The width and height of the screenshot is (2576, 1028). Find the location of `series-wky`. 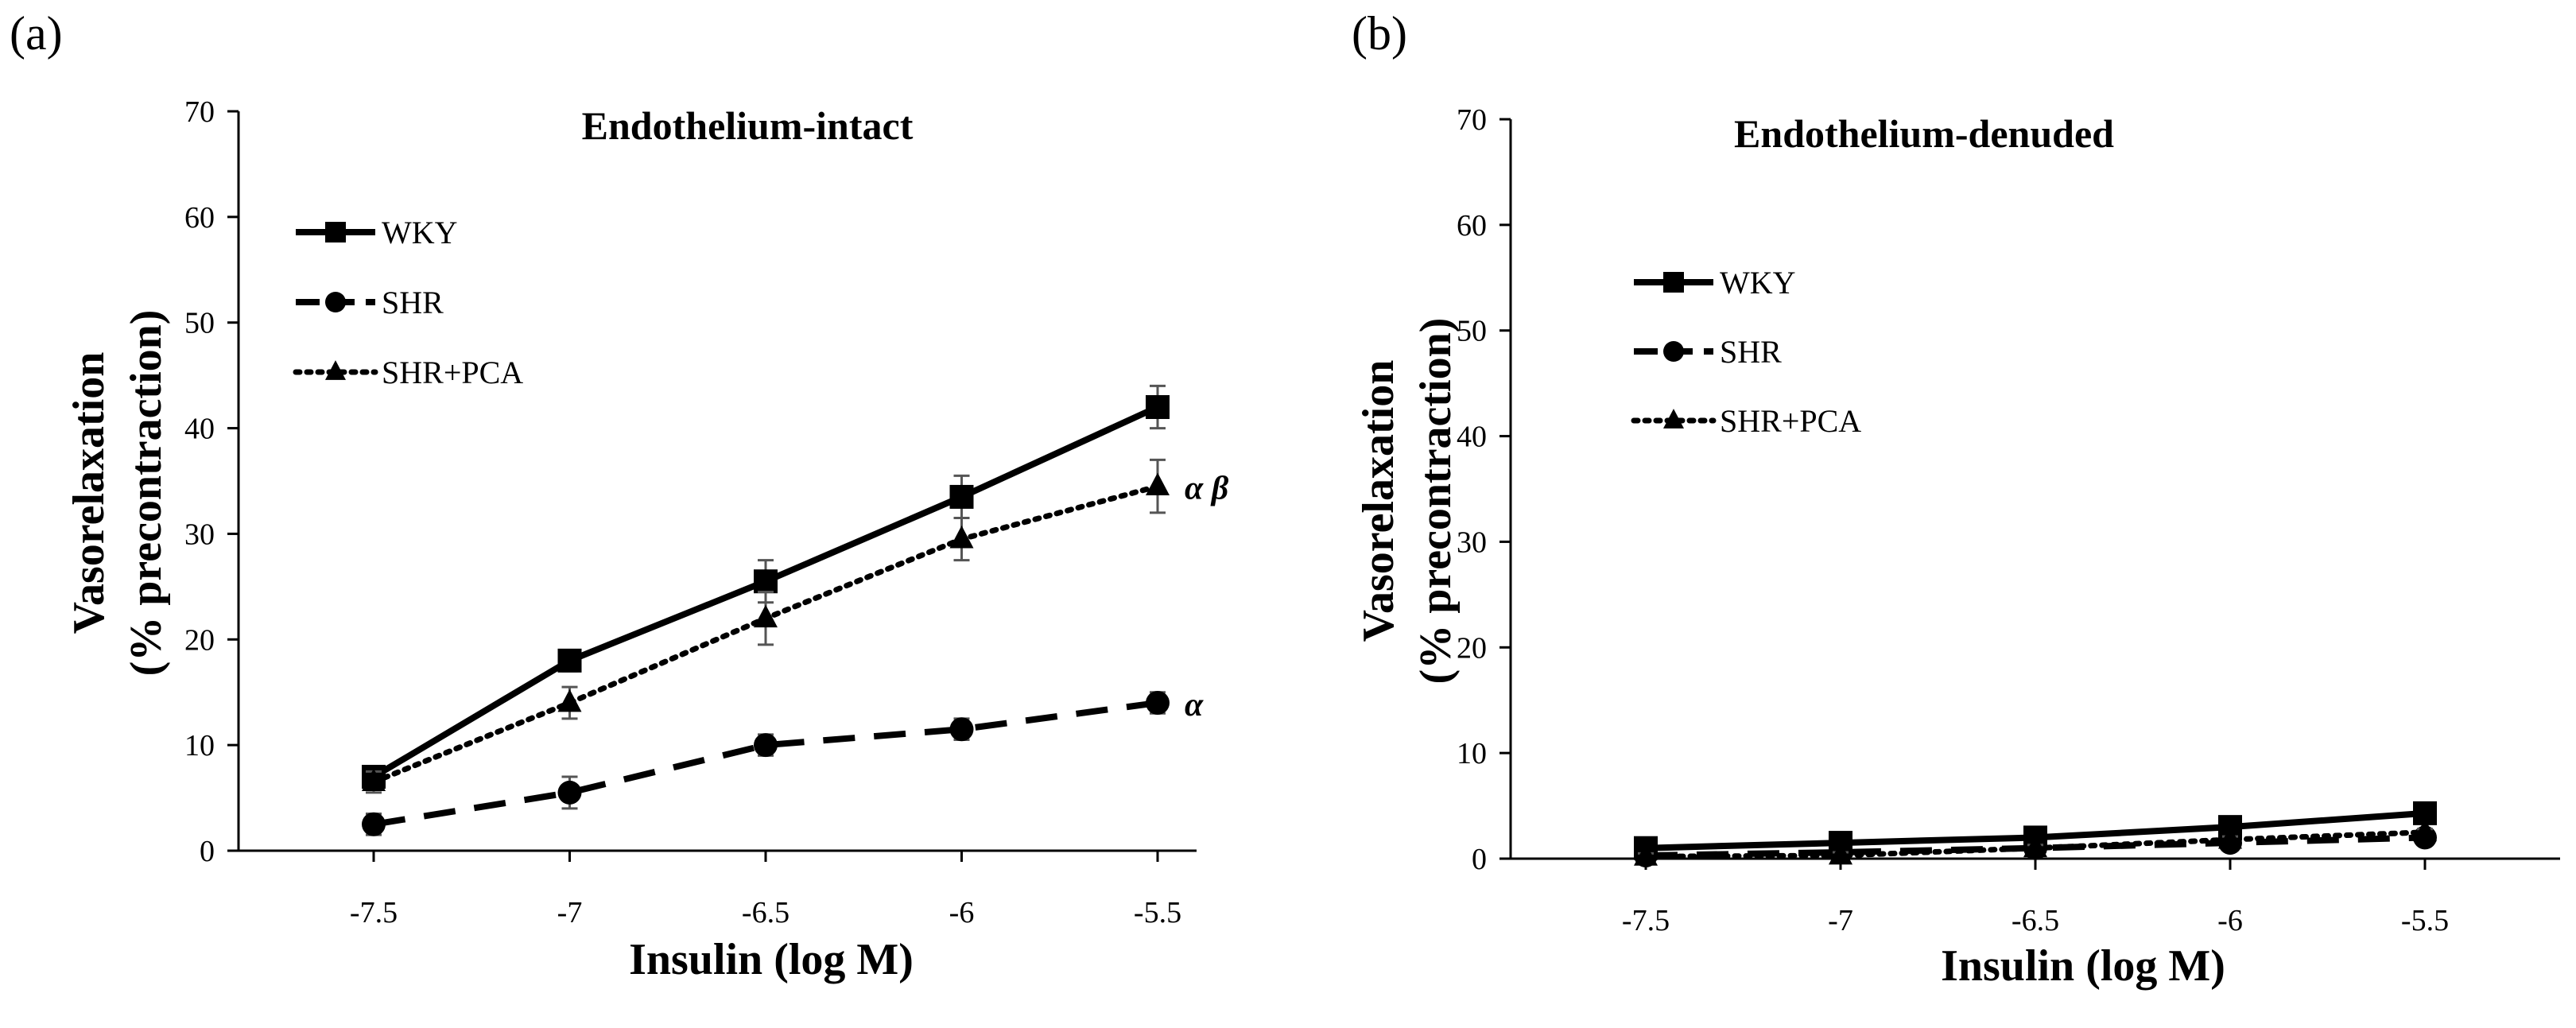

series-wky is located at coordinates (766, 586).